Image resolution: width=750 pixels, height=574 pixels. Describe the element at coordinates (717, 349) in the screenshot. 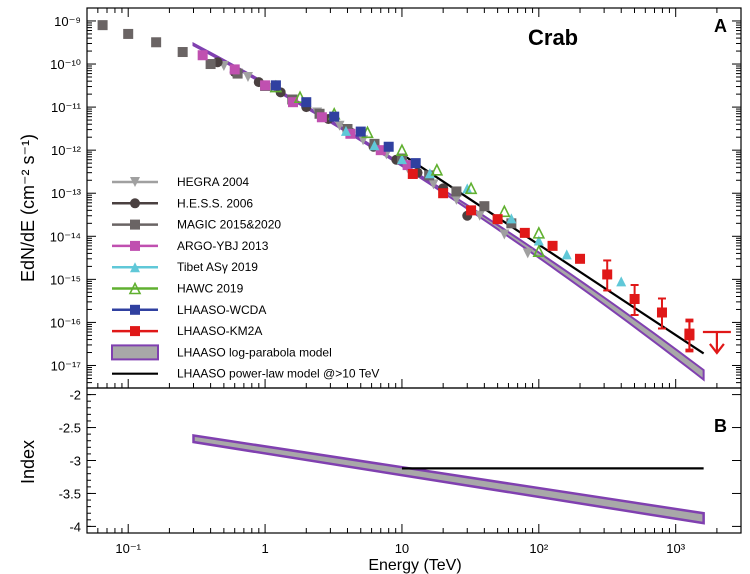

I see `upper-limit-arrowhead` at that location.